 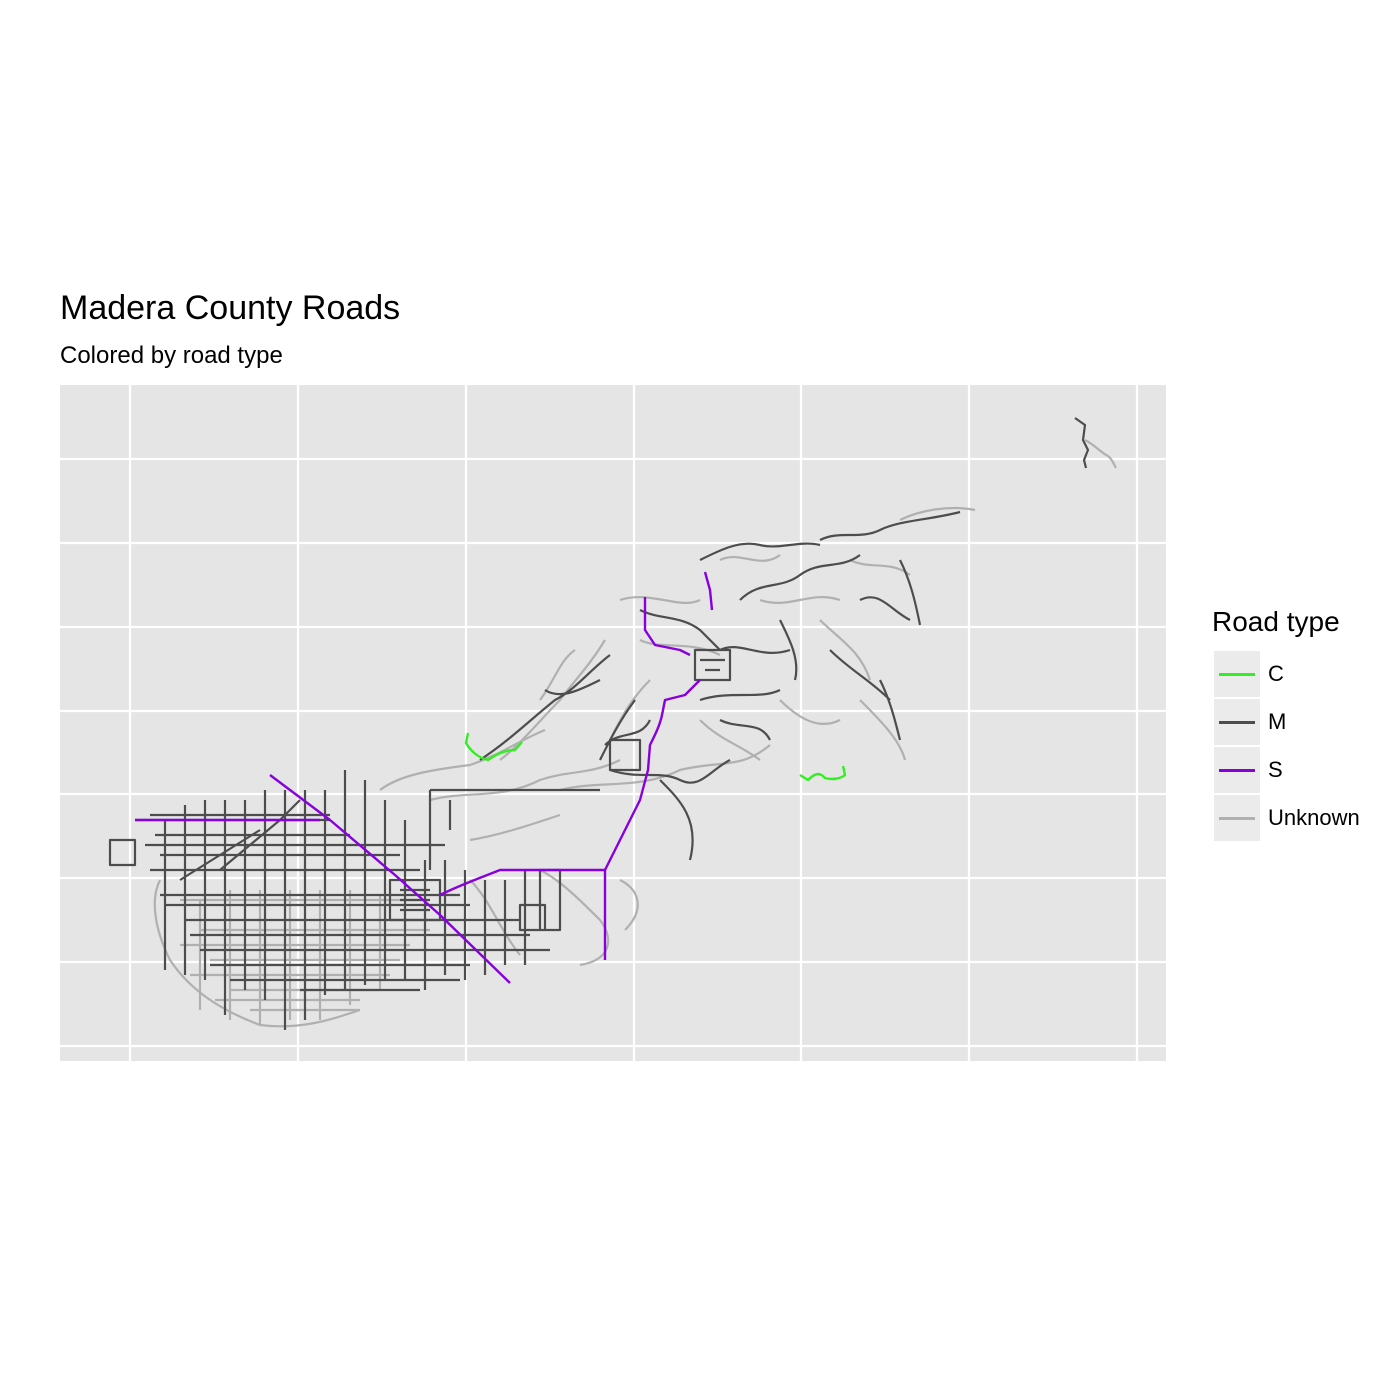 I want to click on unknown-mountain-roads, so click(x=792, y=633).